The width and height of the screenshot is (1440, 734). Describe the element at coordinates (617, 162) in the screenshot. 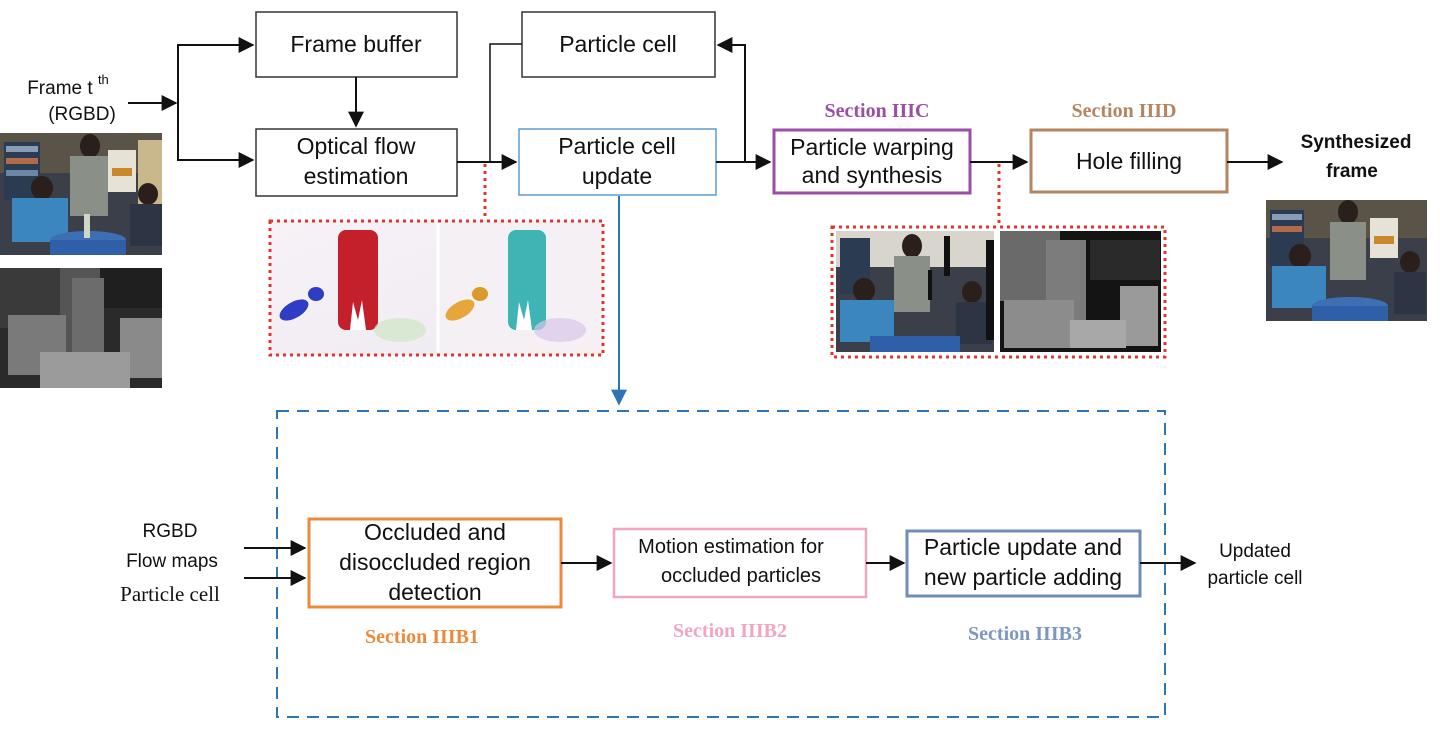

I see `particle-cell-update-box: Particle cell update` at that location.